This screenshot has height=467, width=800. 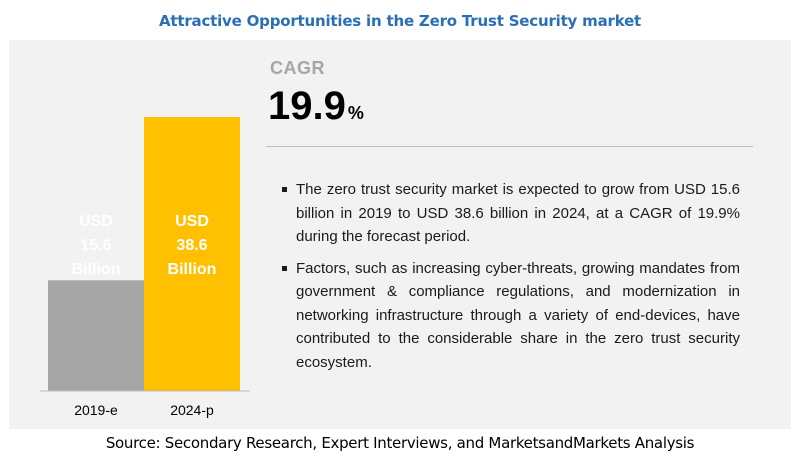 What do you see at coordinates (95, 245) in the screenshot?
I see `bar-value-label: 15.6` at bounding box center [95, 245].